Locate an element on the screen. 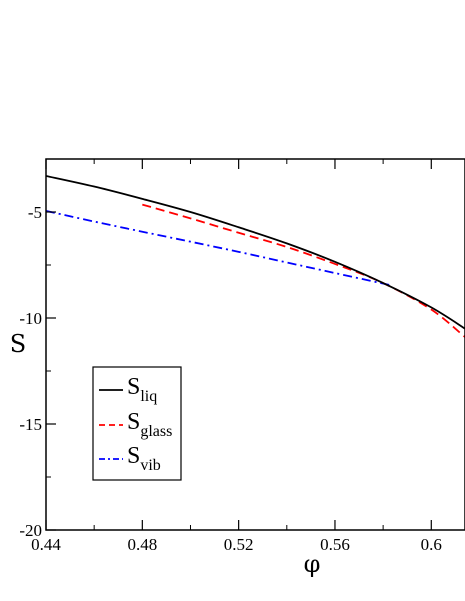 The width and height of the screenshot is (465, 601). legend-item-liq: Sliq is located at coordinates (128, 389).